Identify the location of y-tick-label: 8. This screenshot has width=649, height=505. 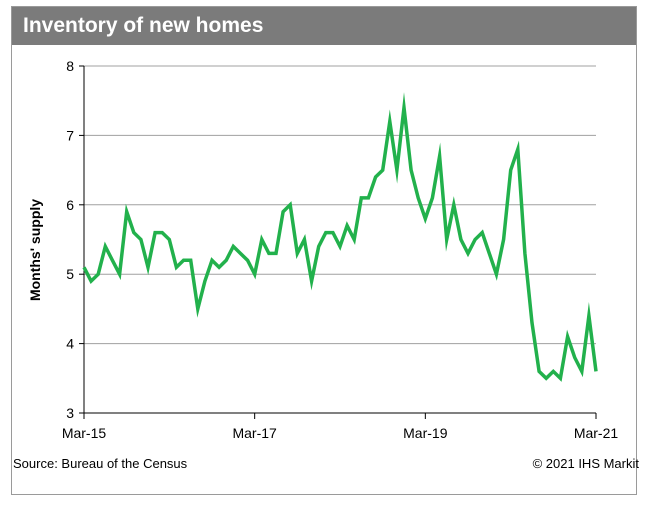
(70, 66).